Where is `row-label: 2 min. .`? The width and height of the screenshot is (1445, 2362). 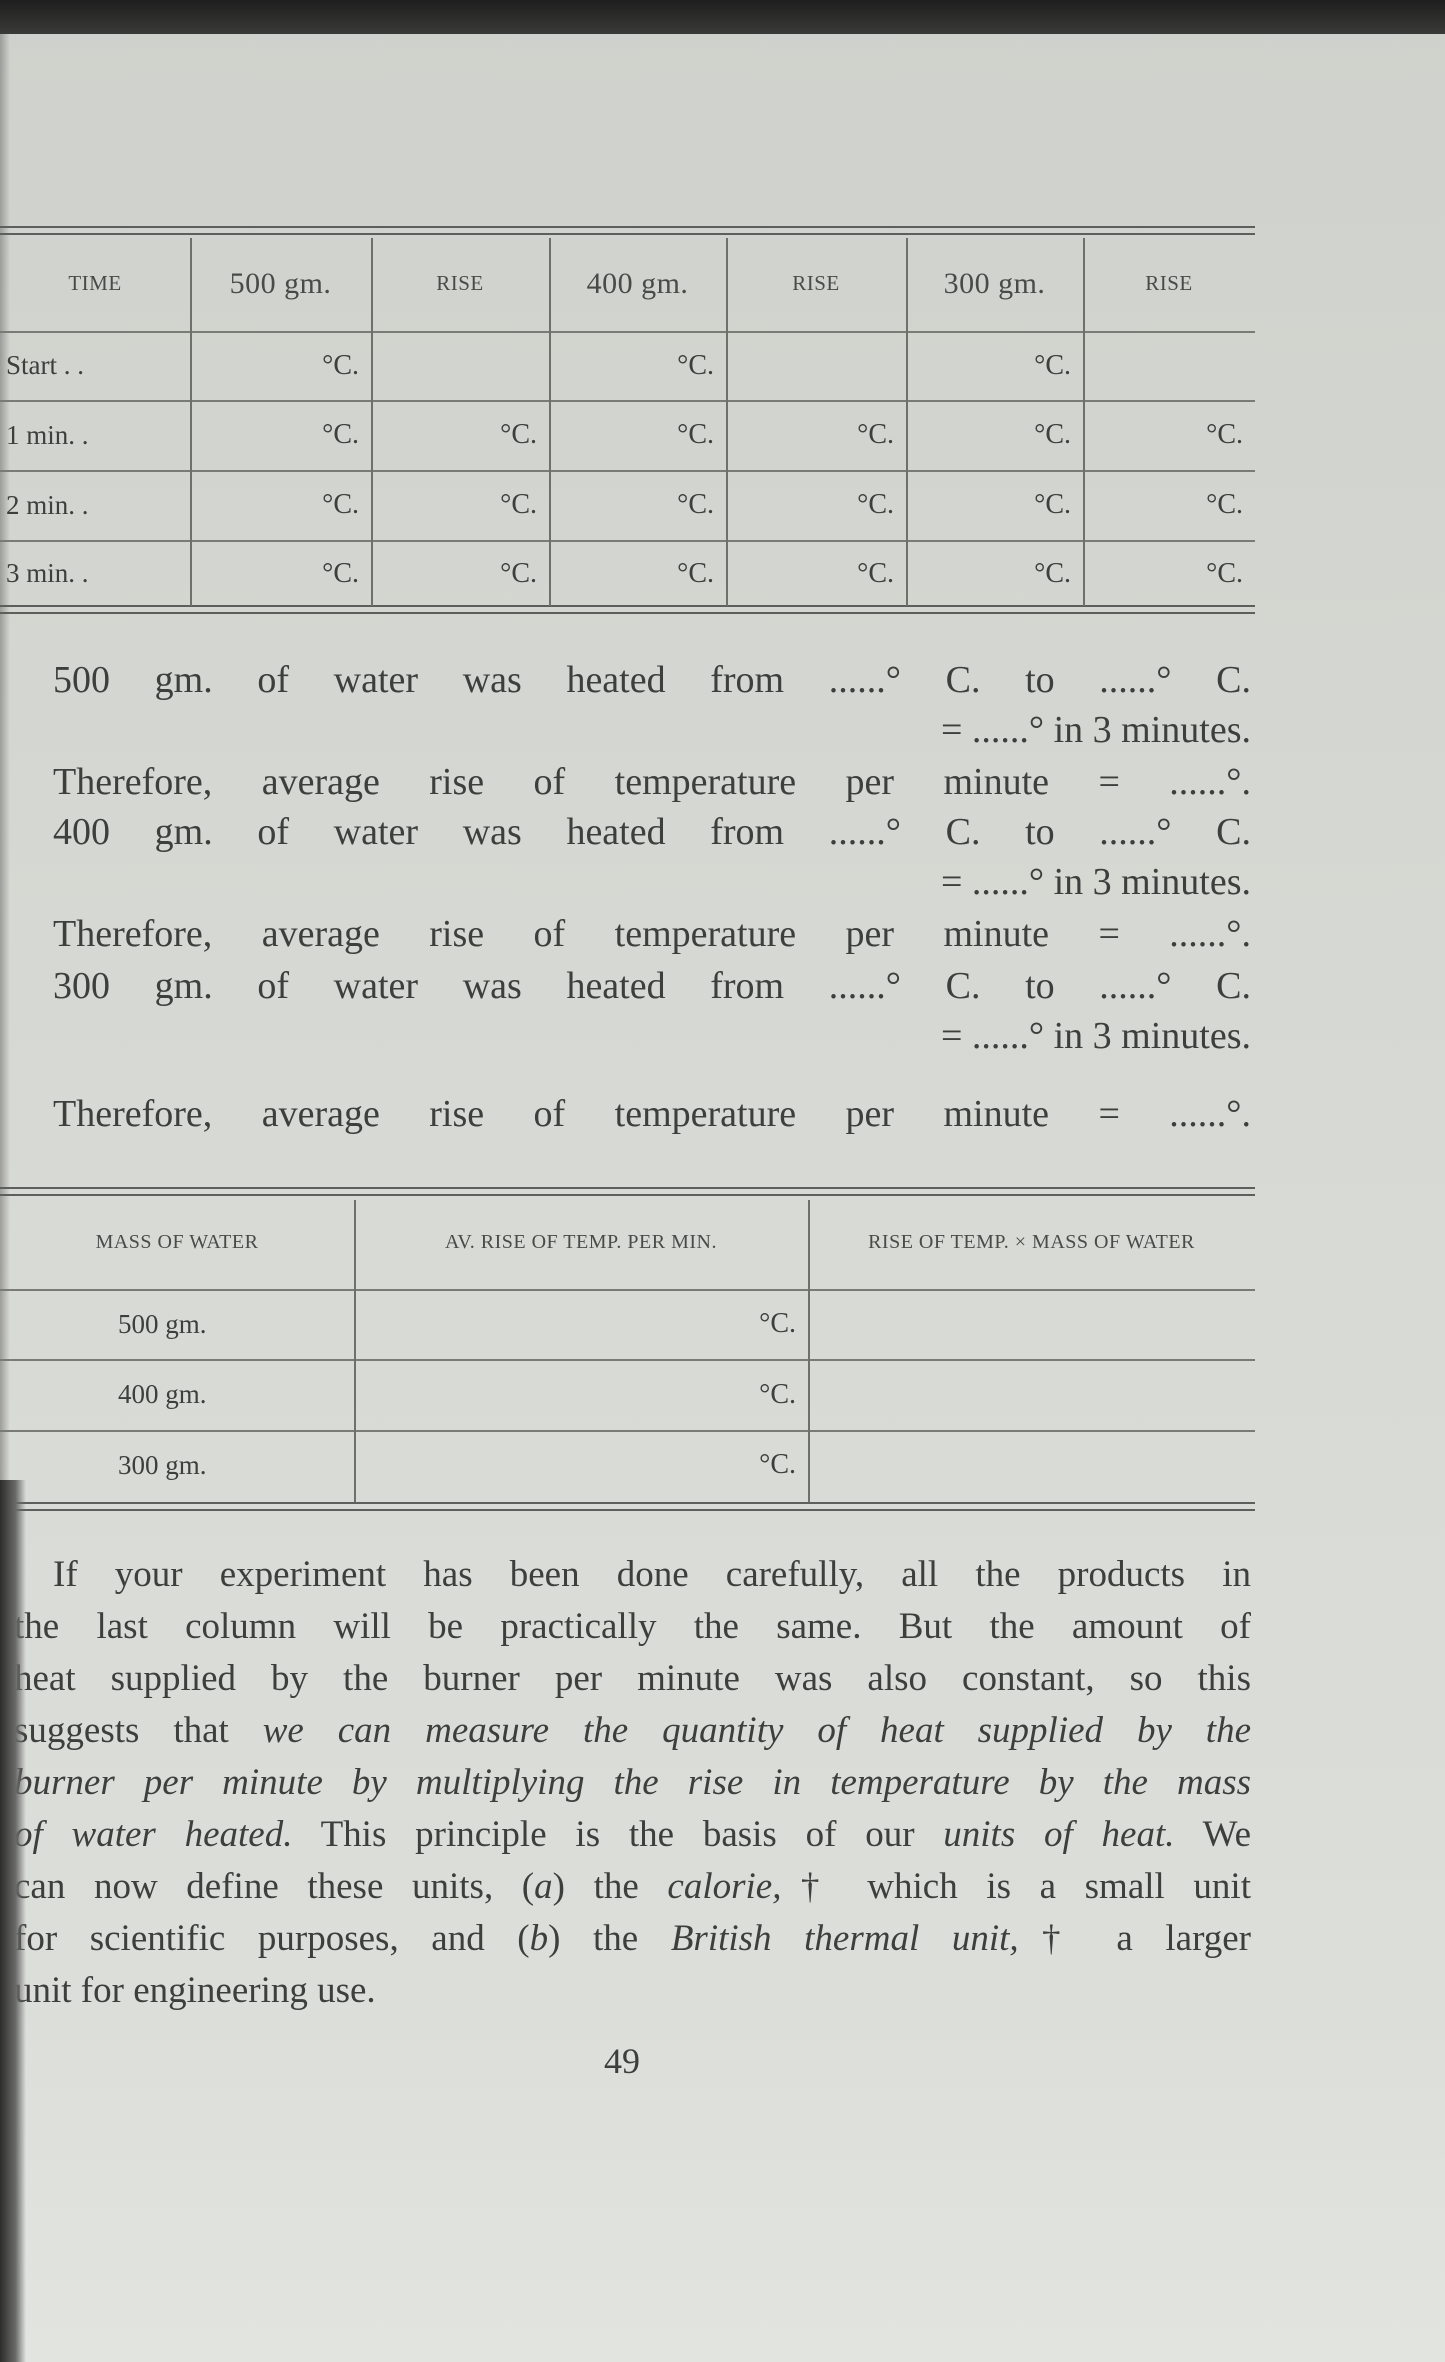 row-label: 2 min. . is located at coordinates (47, 504).